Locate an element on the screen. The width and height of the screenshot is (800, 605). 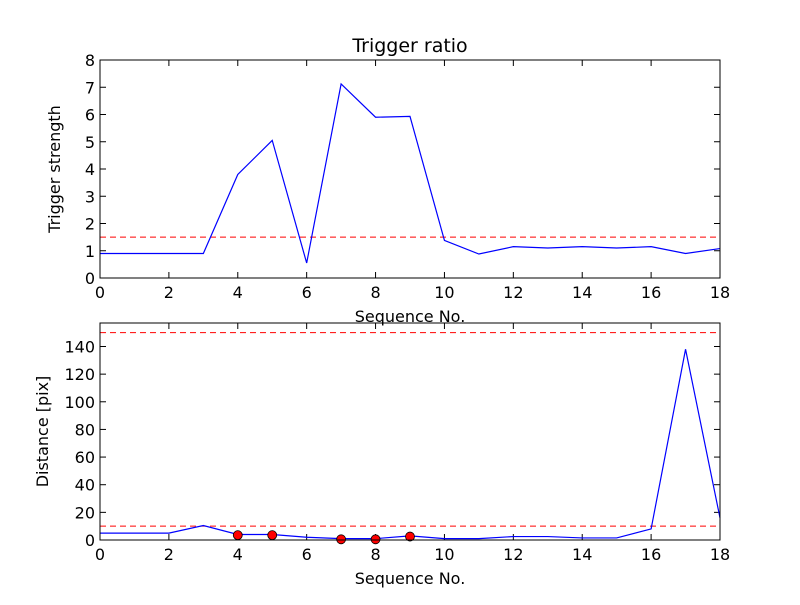
y-tick-labels: 0 1 2 3 4 5 6 7 8 is located at coordinates (90, 169).